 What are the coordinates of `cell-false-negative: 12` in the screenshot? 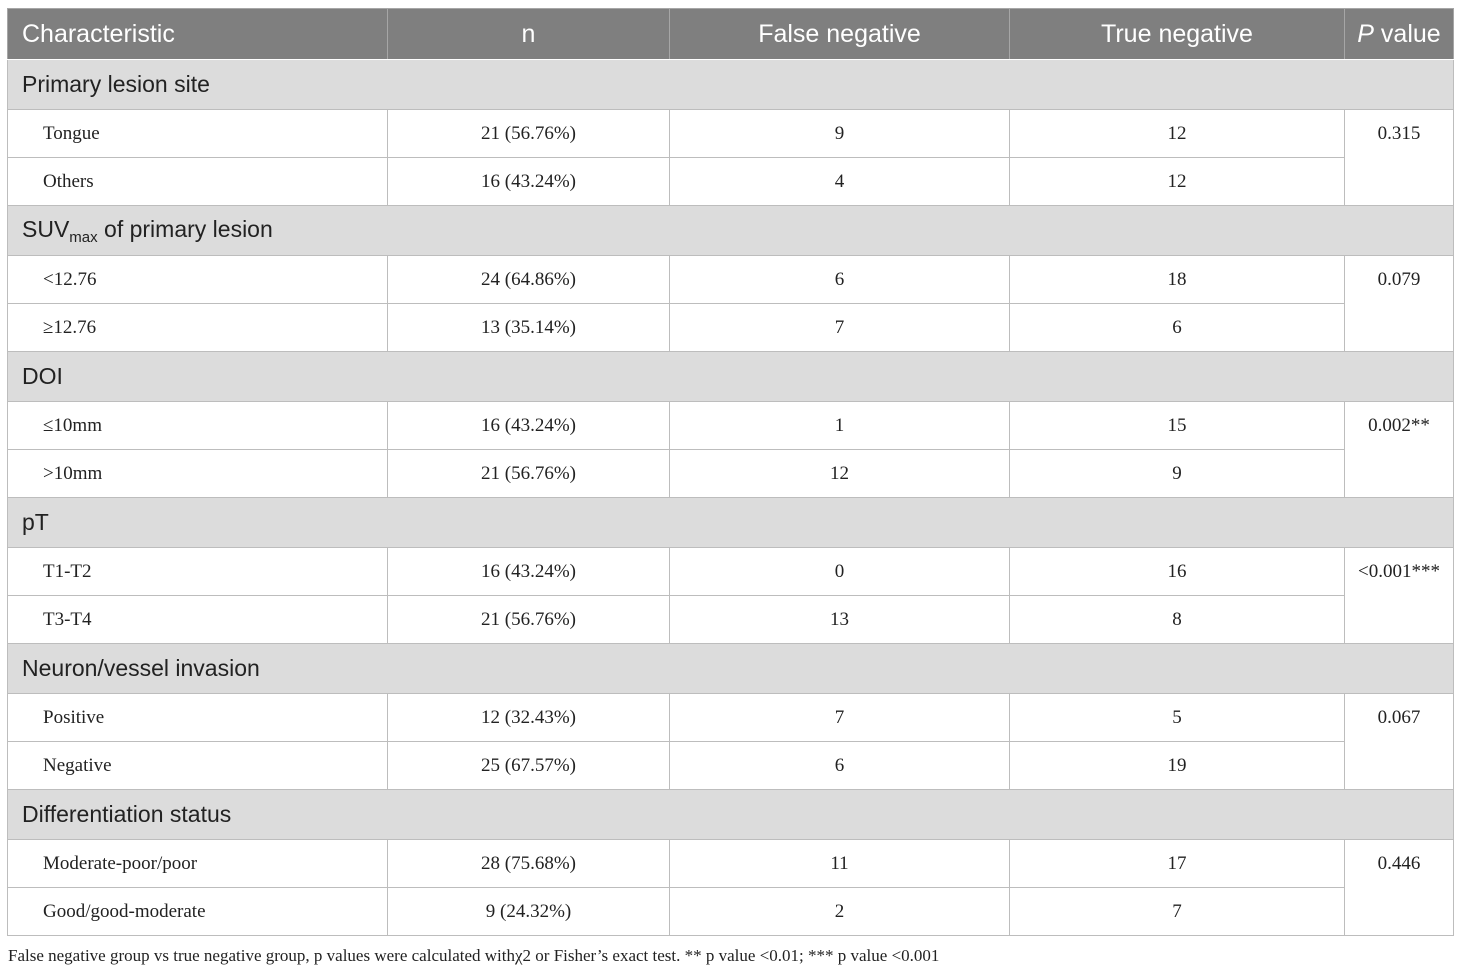 It's located at (839, 473).